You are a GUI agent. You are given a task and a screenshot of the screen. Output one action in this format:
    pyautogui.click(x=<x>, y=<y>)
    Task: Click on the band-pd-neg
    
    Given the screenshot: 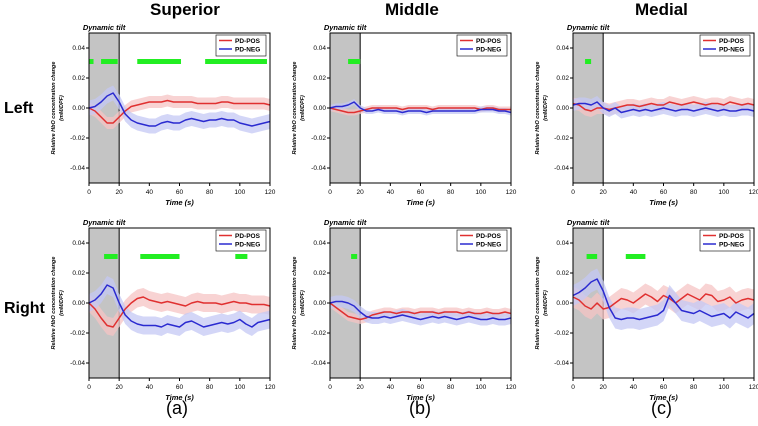 What is the action you would take?
    pyautogui.click(x=663, y=107)
    